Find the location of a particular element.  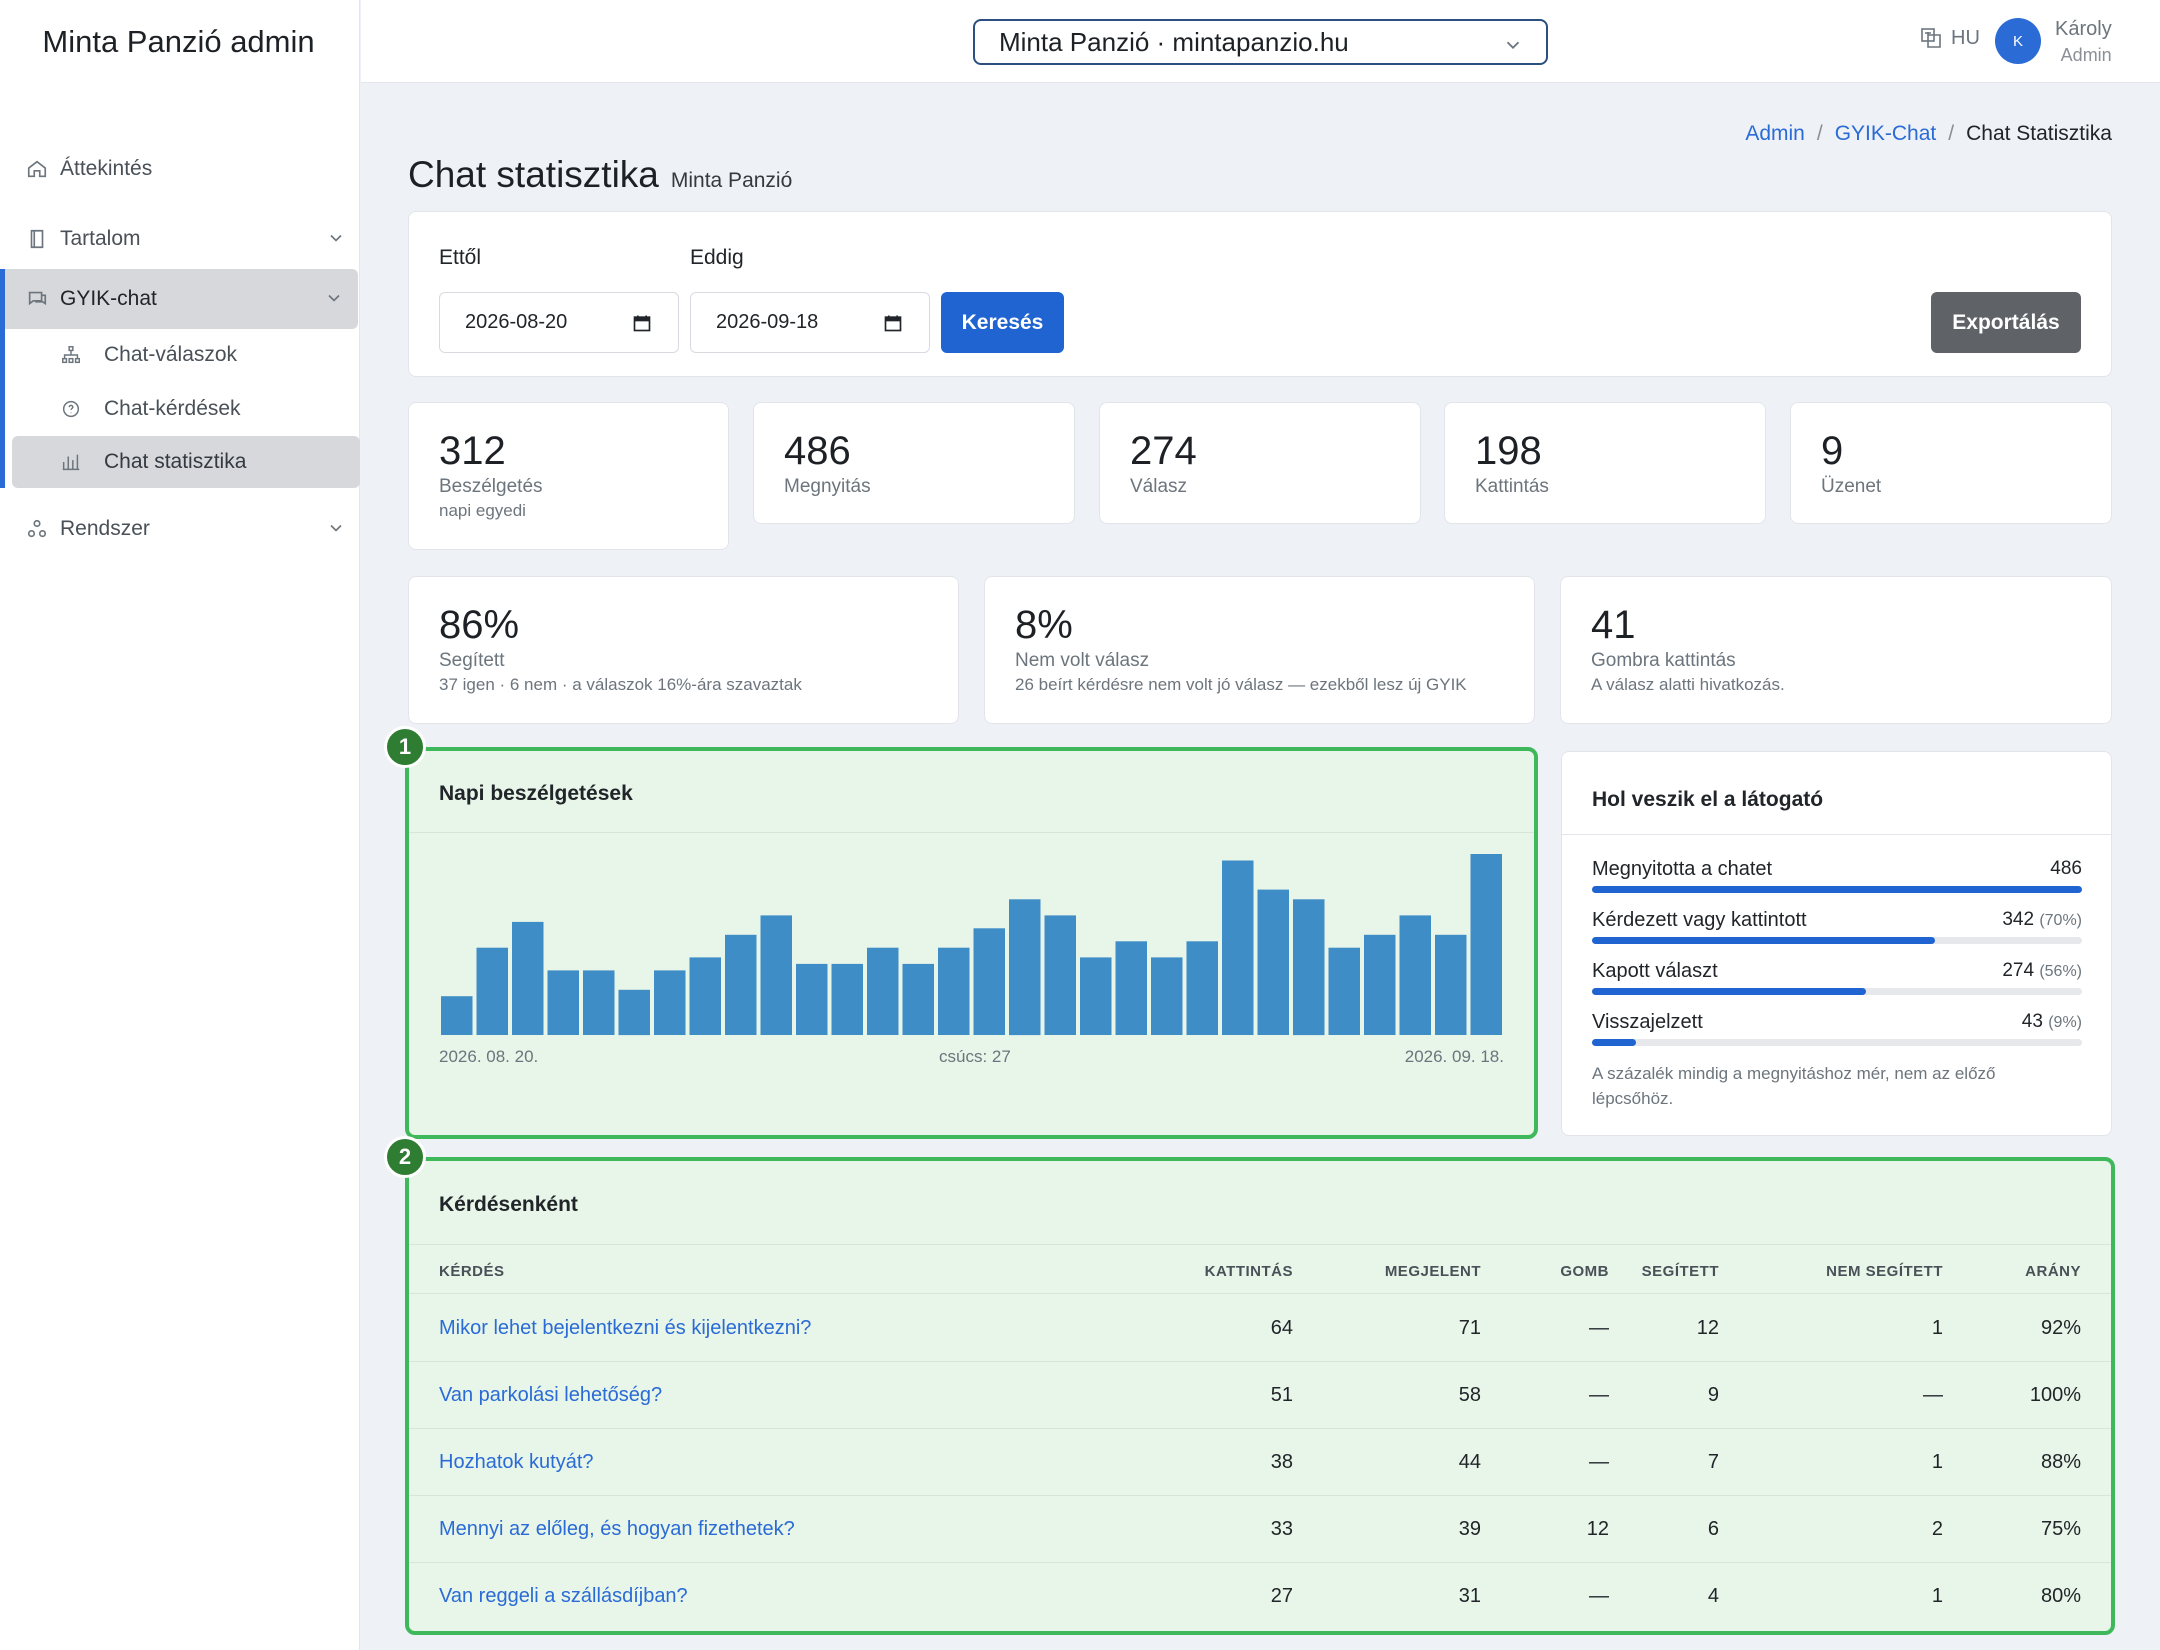

table-cell: 1 is located at coordinates (1937, 1328).